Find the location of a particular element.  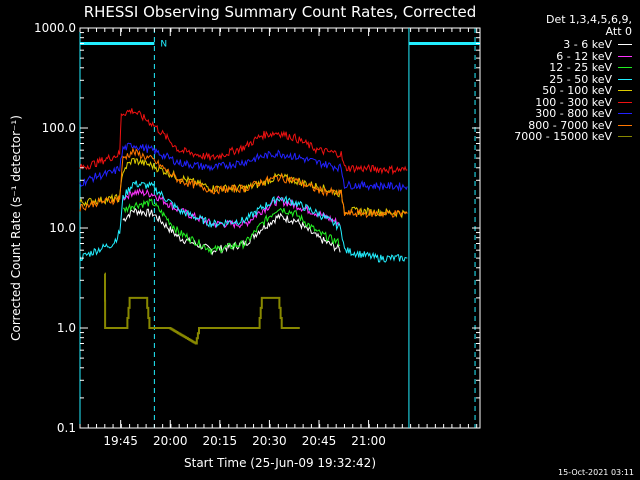

x-axis-label: Start Time (25-Jun-09 19:32:42) is located at coordinates (280, 463).